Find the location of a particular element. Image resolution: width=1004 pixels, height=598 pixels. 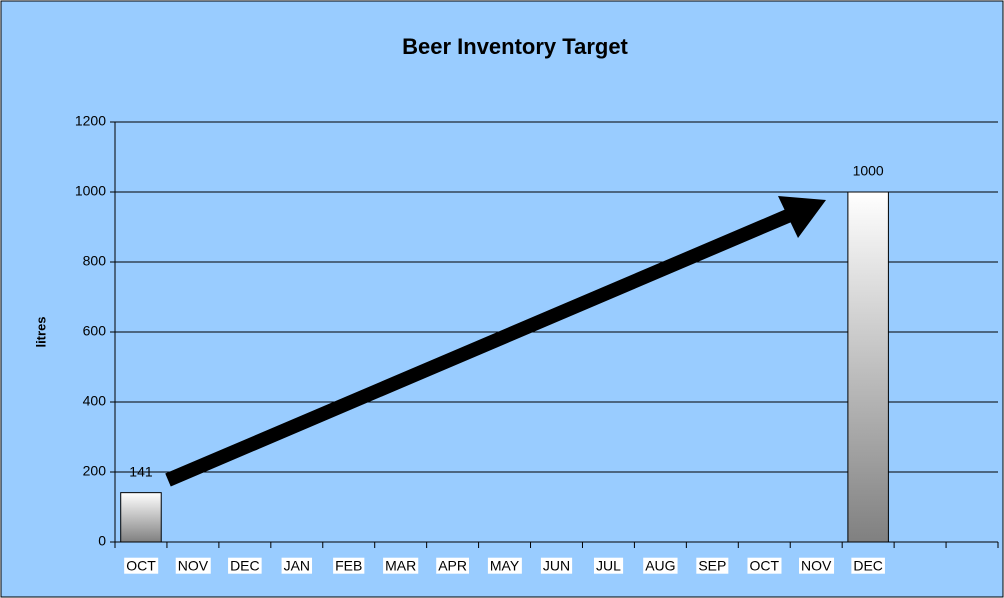

value-label: 1000 is located at coordinates (868, 171).